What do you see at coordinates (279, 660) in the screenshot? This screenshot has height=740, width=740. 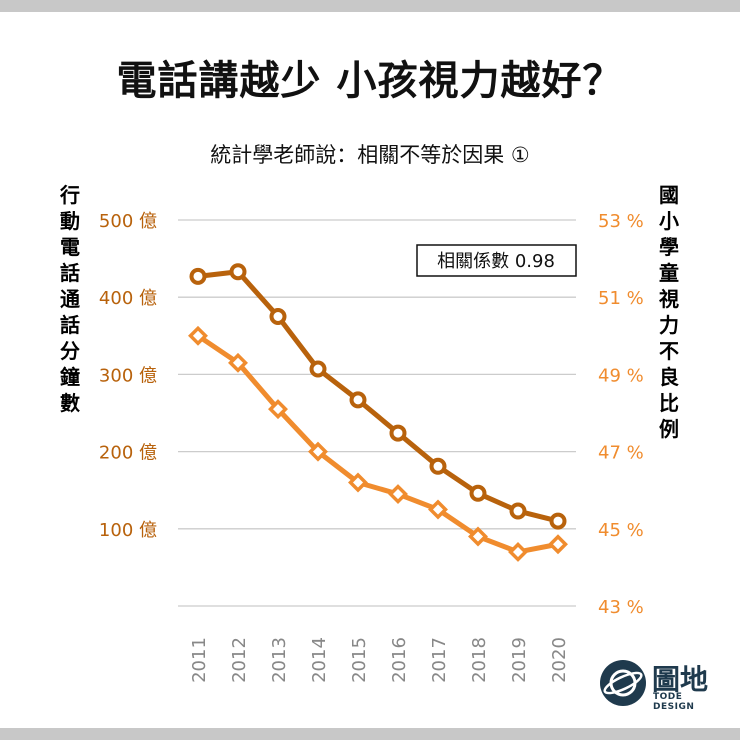 I see `x-tick-label: 2013` at bounding box center [279, 660].